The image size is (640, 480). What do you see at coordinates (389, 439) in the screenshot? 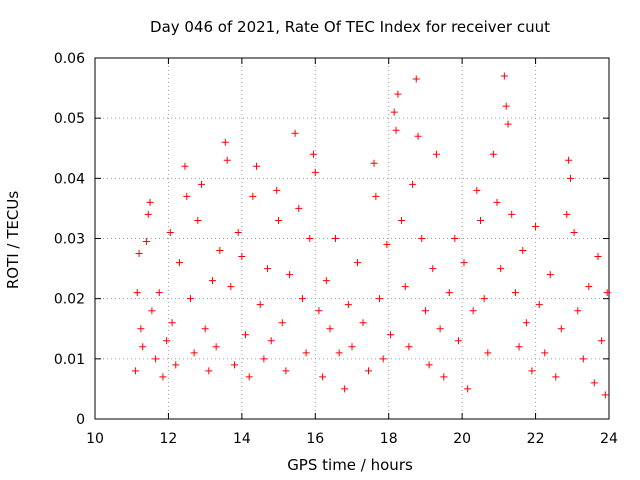
I see `x-tick-label: 18` at bounding box center [389, 439].